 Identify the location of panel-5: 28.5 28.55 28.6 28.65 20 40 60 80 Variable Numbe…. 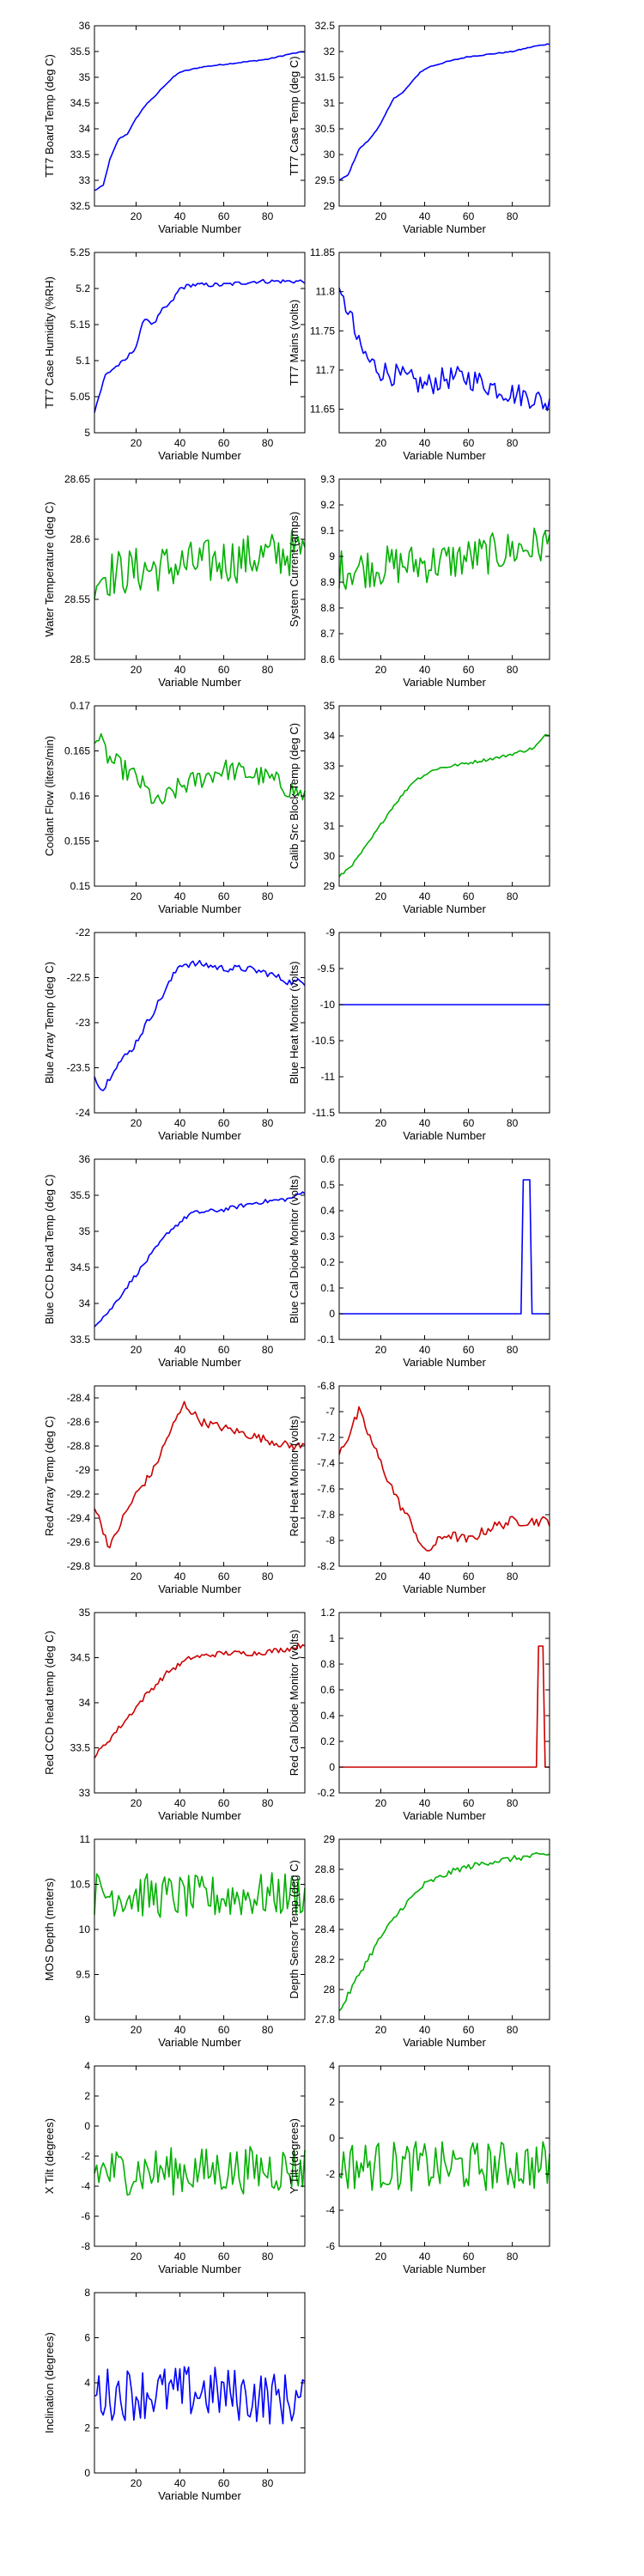
(175, 581).